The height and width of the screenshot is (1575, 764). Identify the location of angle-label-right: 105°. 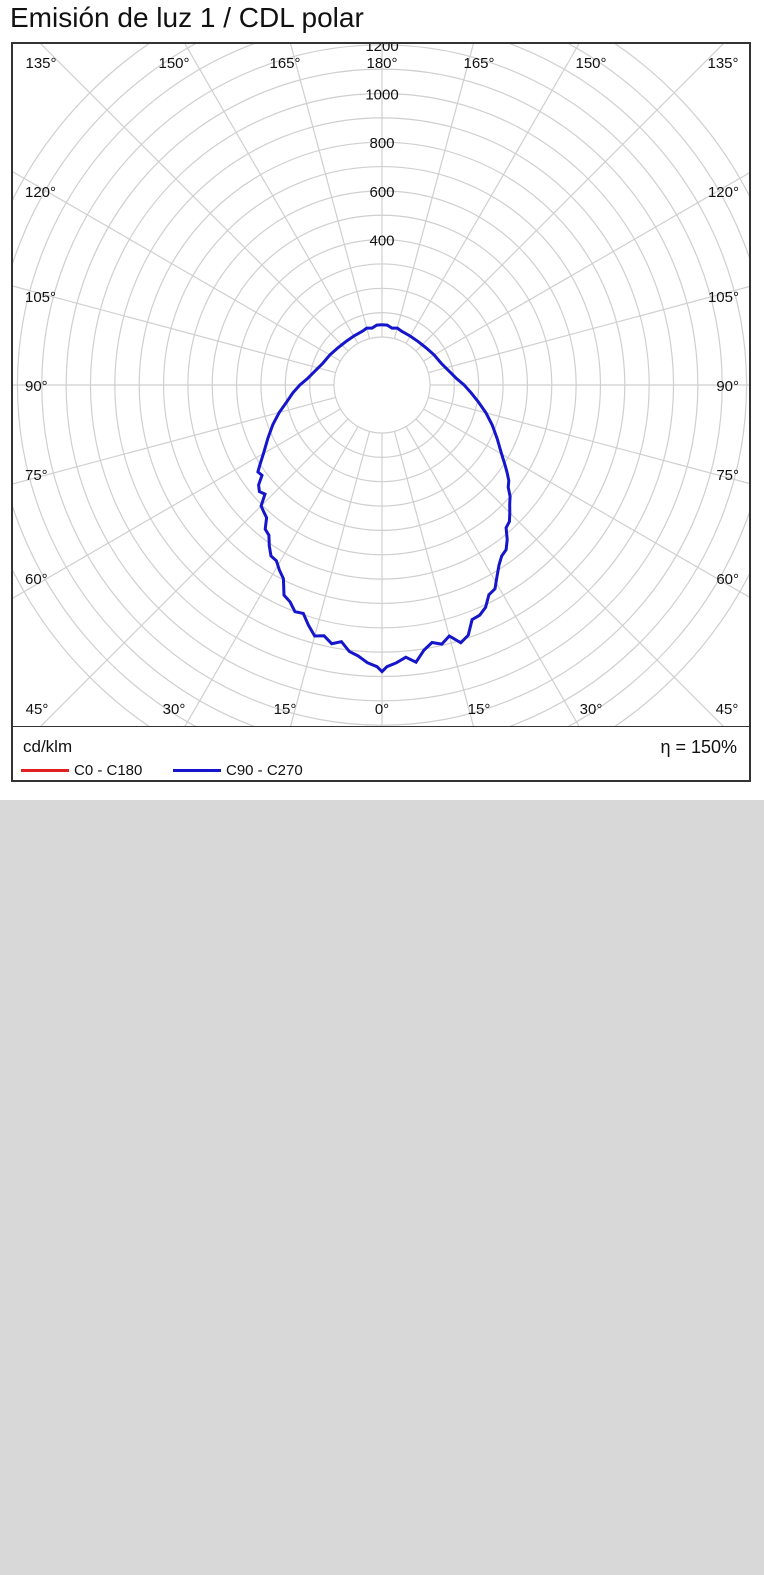
(723, 297).